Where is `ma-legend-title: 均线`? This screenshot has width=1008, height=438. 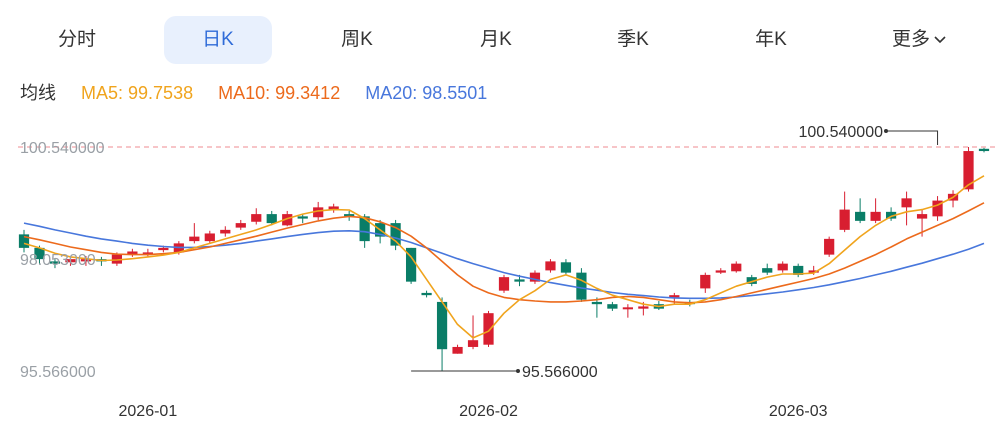
ma-legend-title: 均线 is located at coordinates (38, 93).